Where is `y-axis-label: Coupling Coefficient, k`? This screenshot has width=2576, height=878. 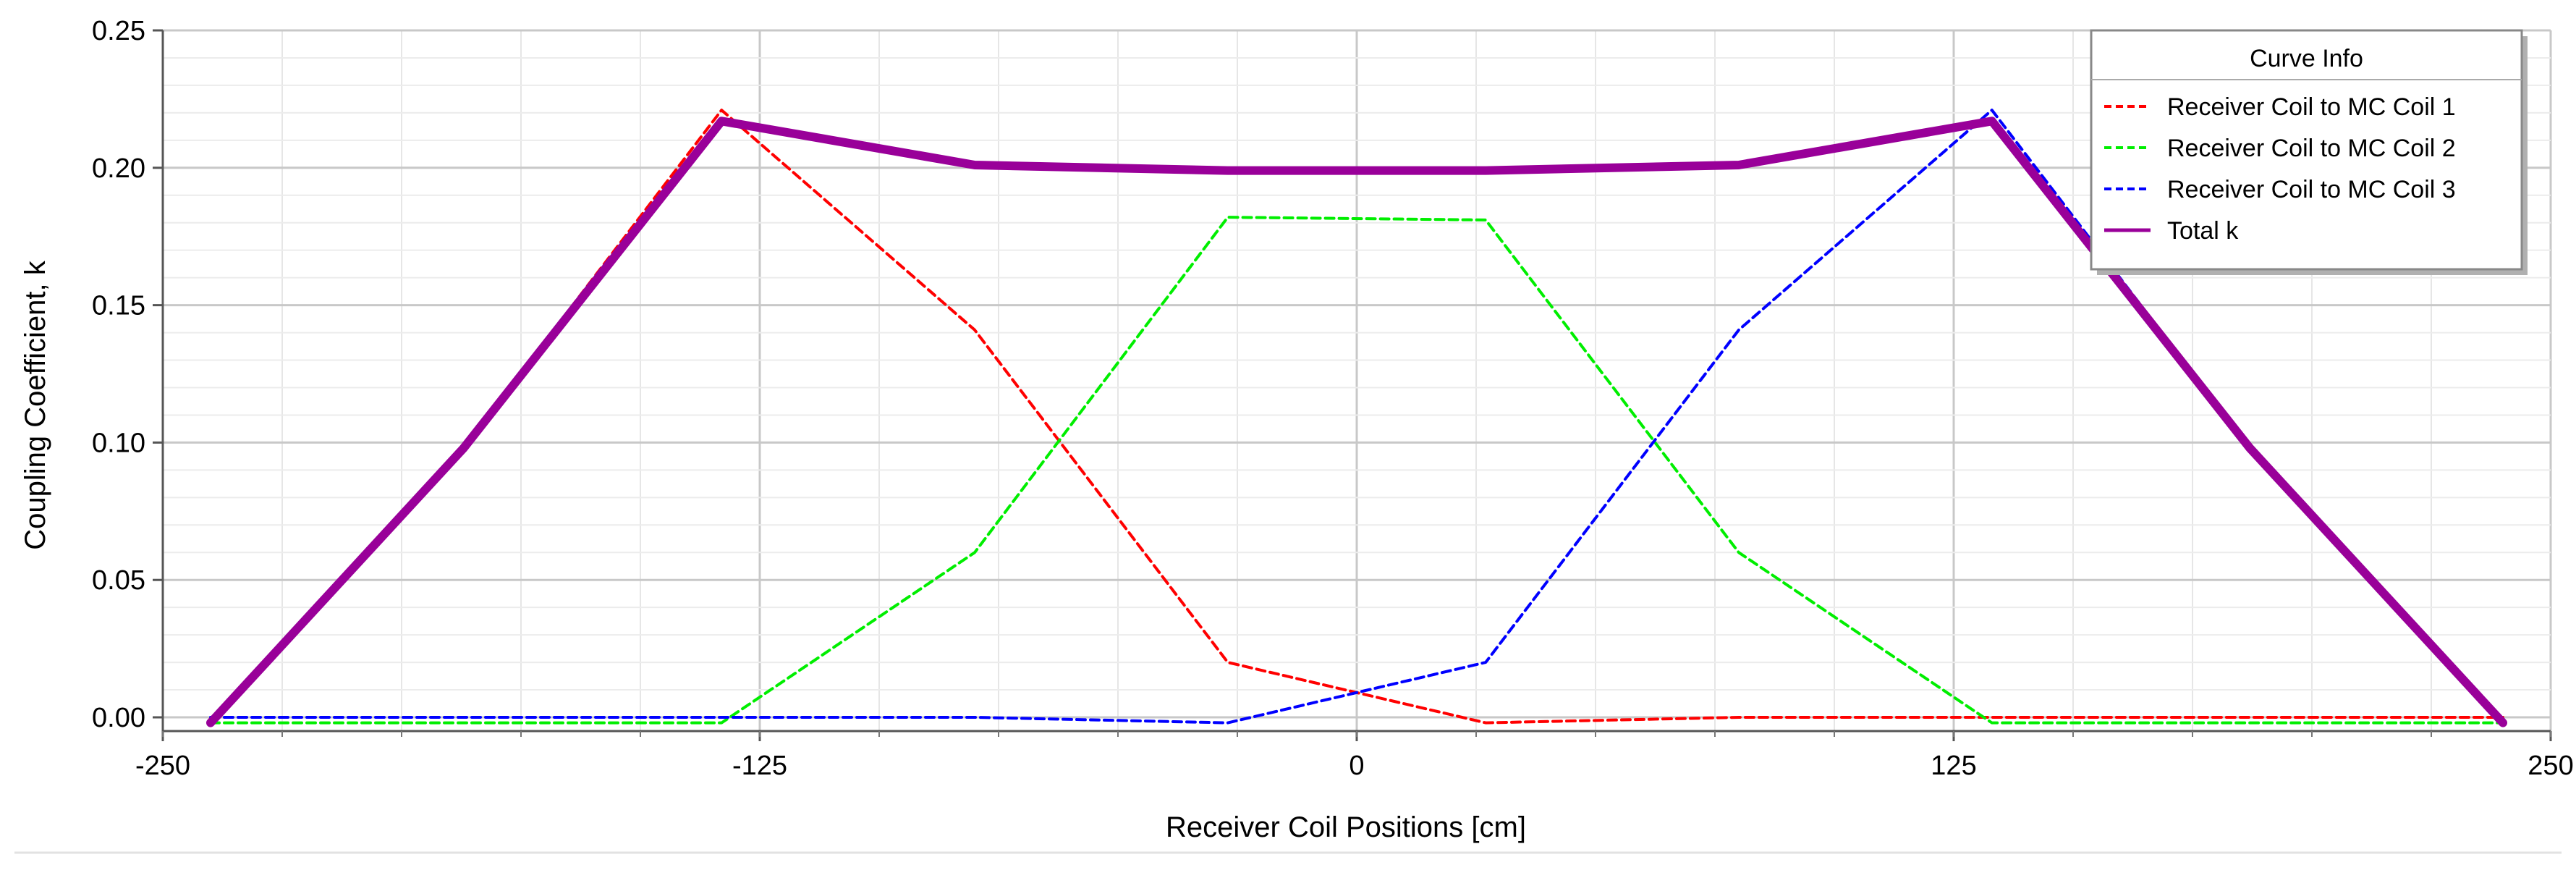
y-axis-label: Coupling Coefficient, k is located at coordinates (35, 404).